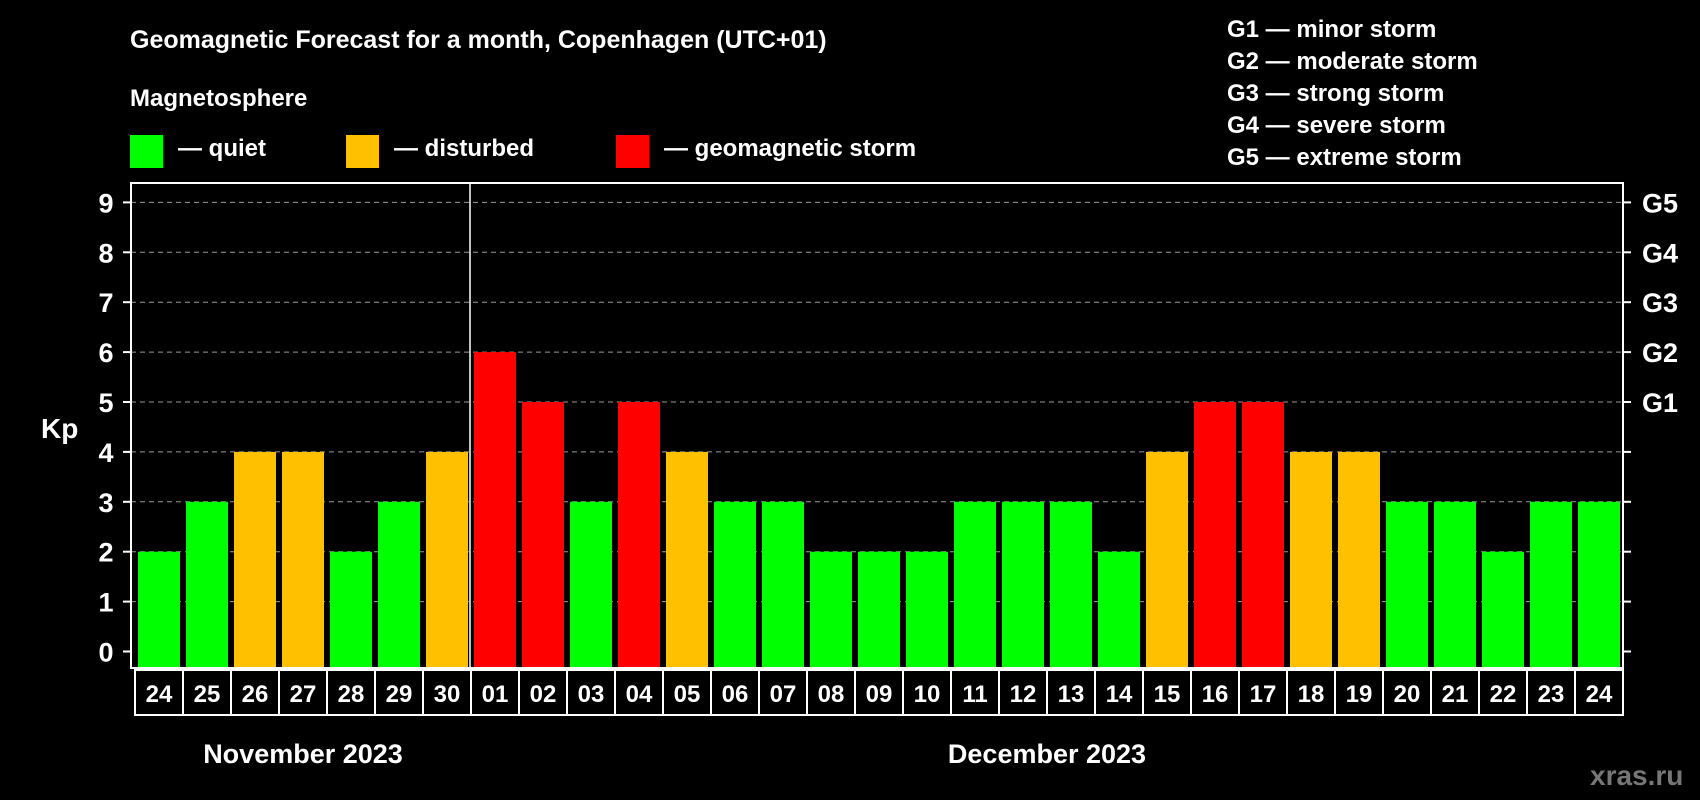 This screenshot has width=1700, height=800. I want to click on storm-level-label: G2, so click(1660, 353).